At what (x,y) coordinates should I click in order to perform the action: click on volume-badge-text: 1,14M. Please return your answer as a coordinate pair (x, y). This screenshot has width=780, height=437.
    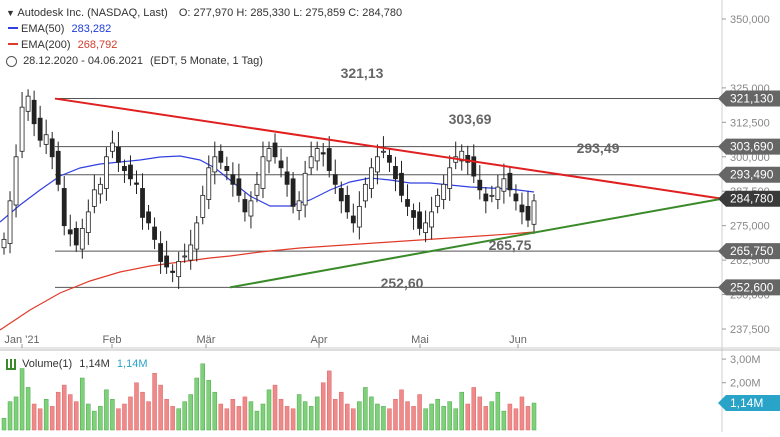
    Looking at the image, I should click on (746, 403).